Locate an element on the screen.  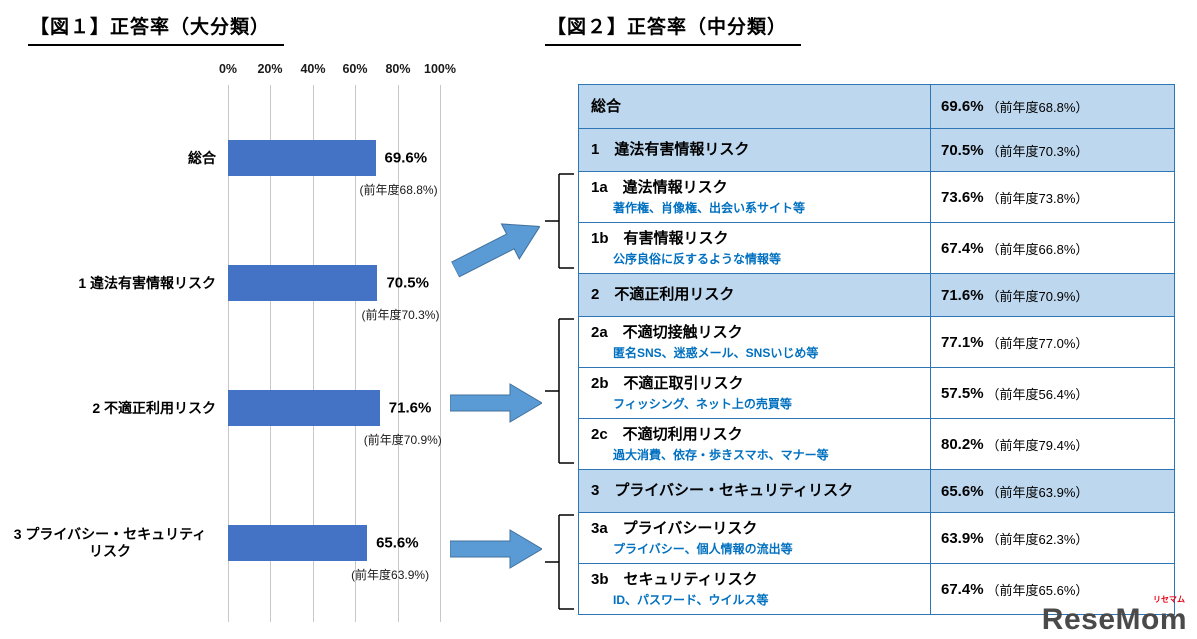
category-label: 2b 不適正取引リスク is located at coordinates (667, 383).